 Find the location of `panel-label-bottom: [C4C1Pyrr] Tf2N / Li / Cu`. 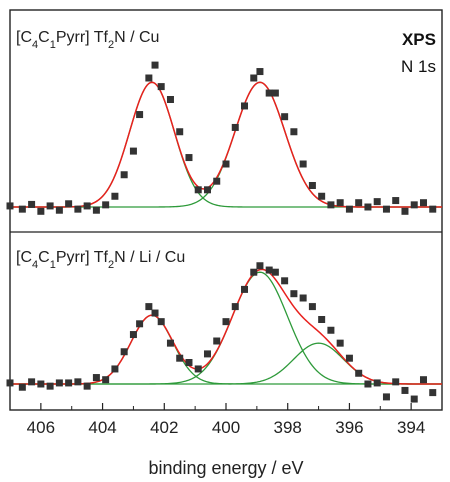

panel-label-bottom: [C4C1Pyrr] Tf2N / Li / Cu is located at coordinates (100, 260).